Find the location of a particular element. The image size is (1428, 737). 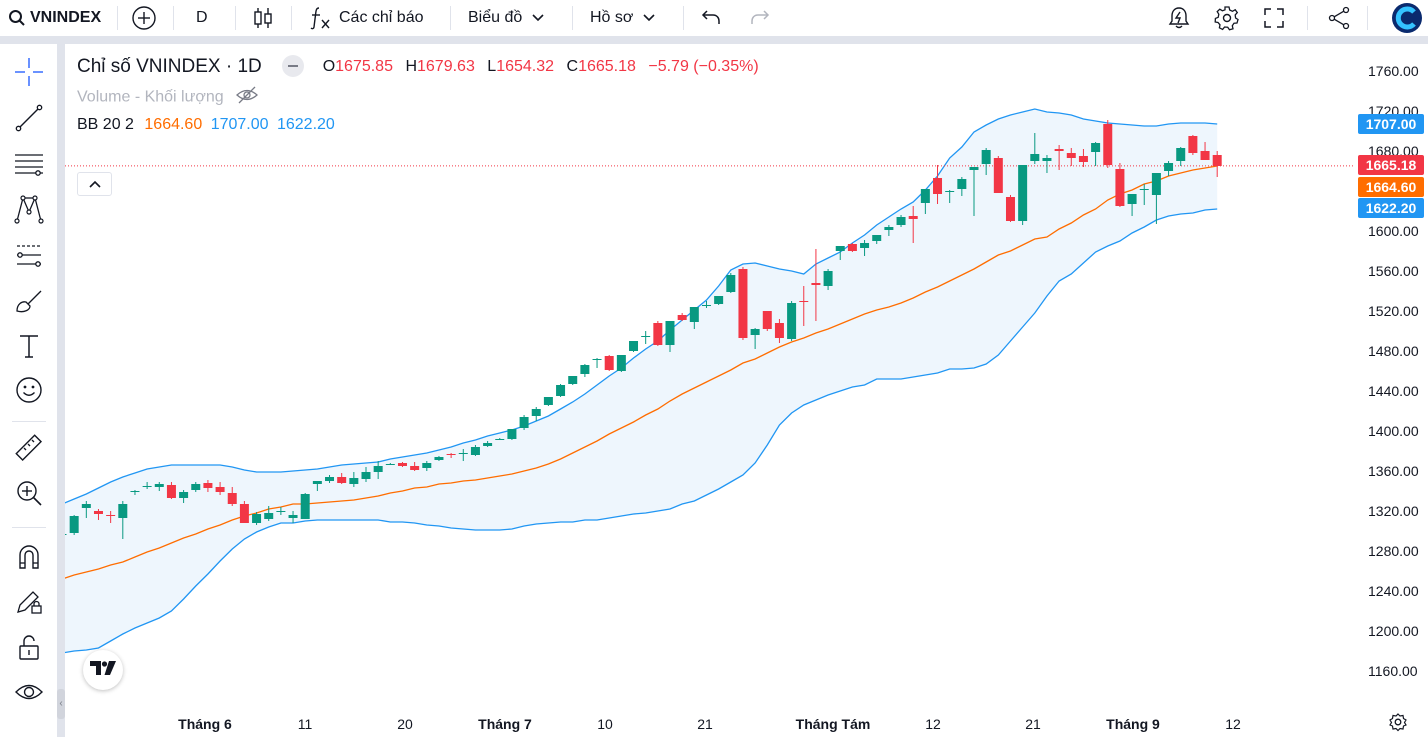

interval-button: D is located at coordinates (202, 18).